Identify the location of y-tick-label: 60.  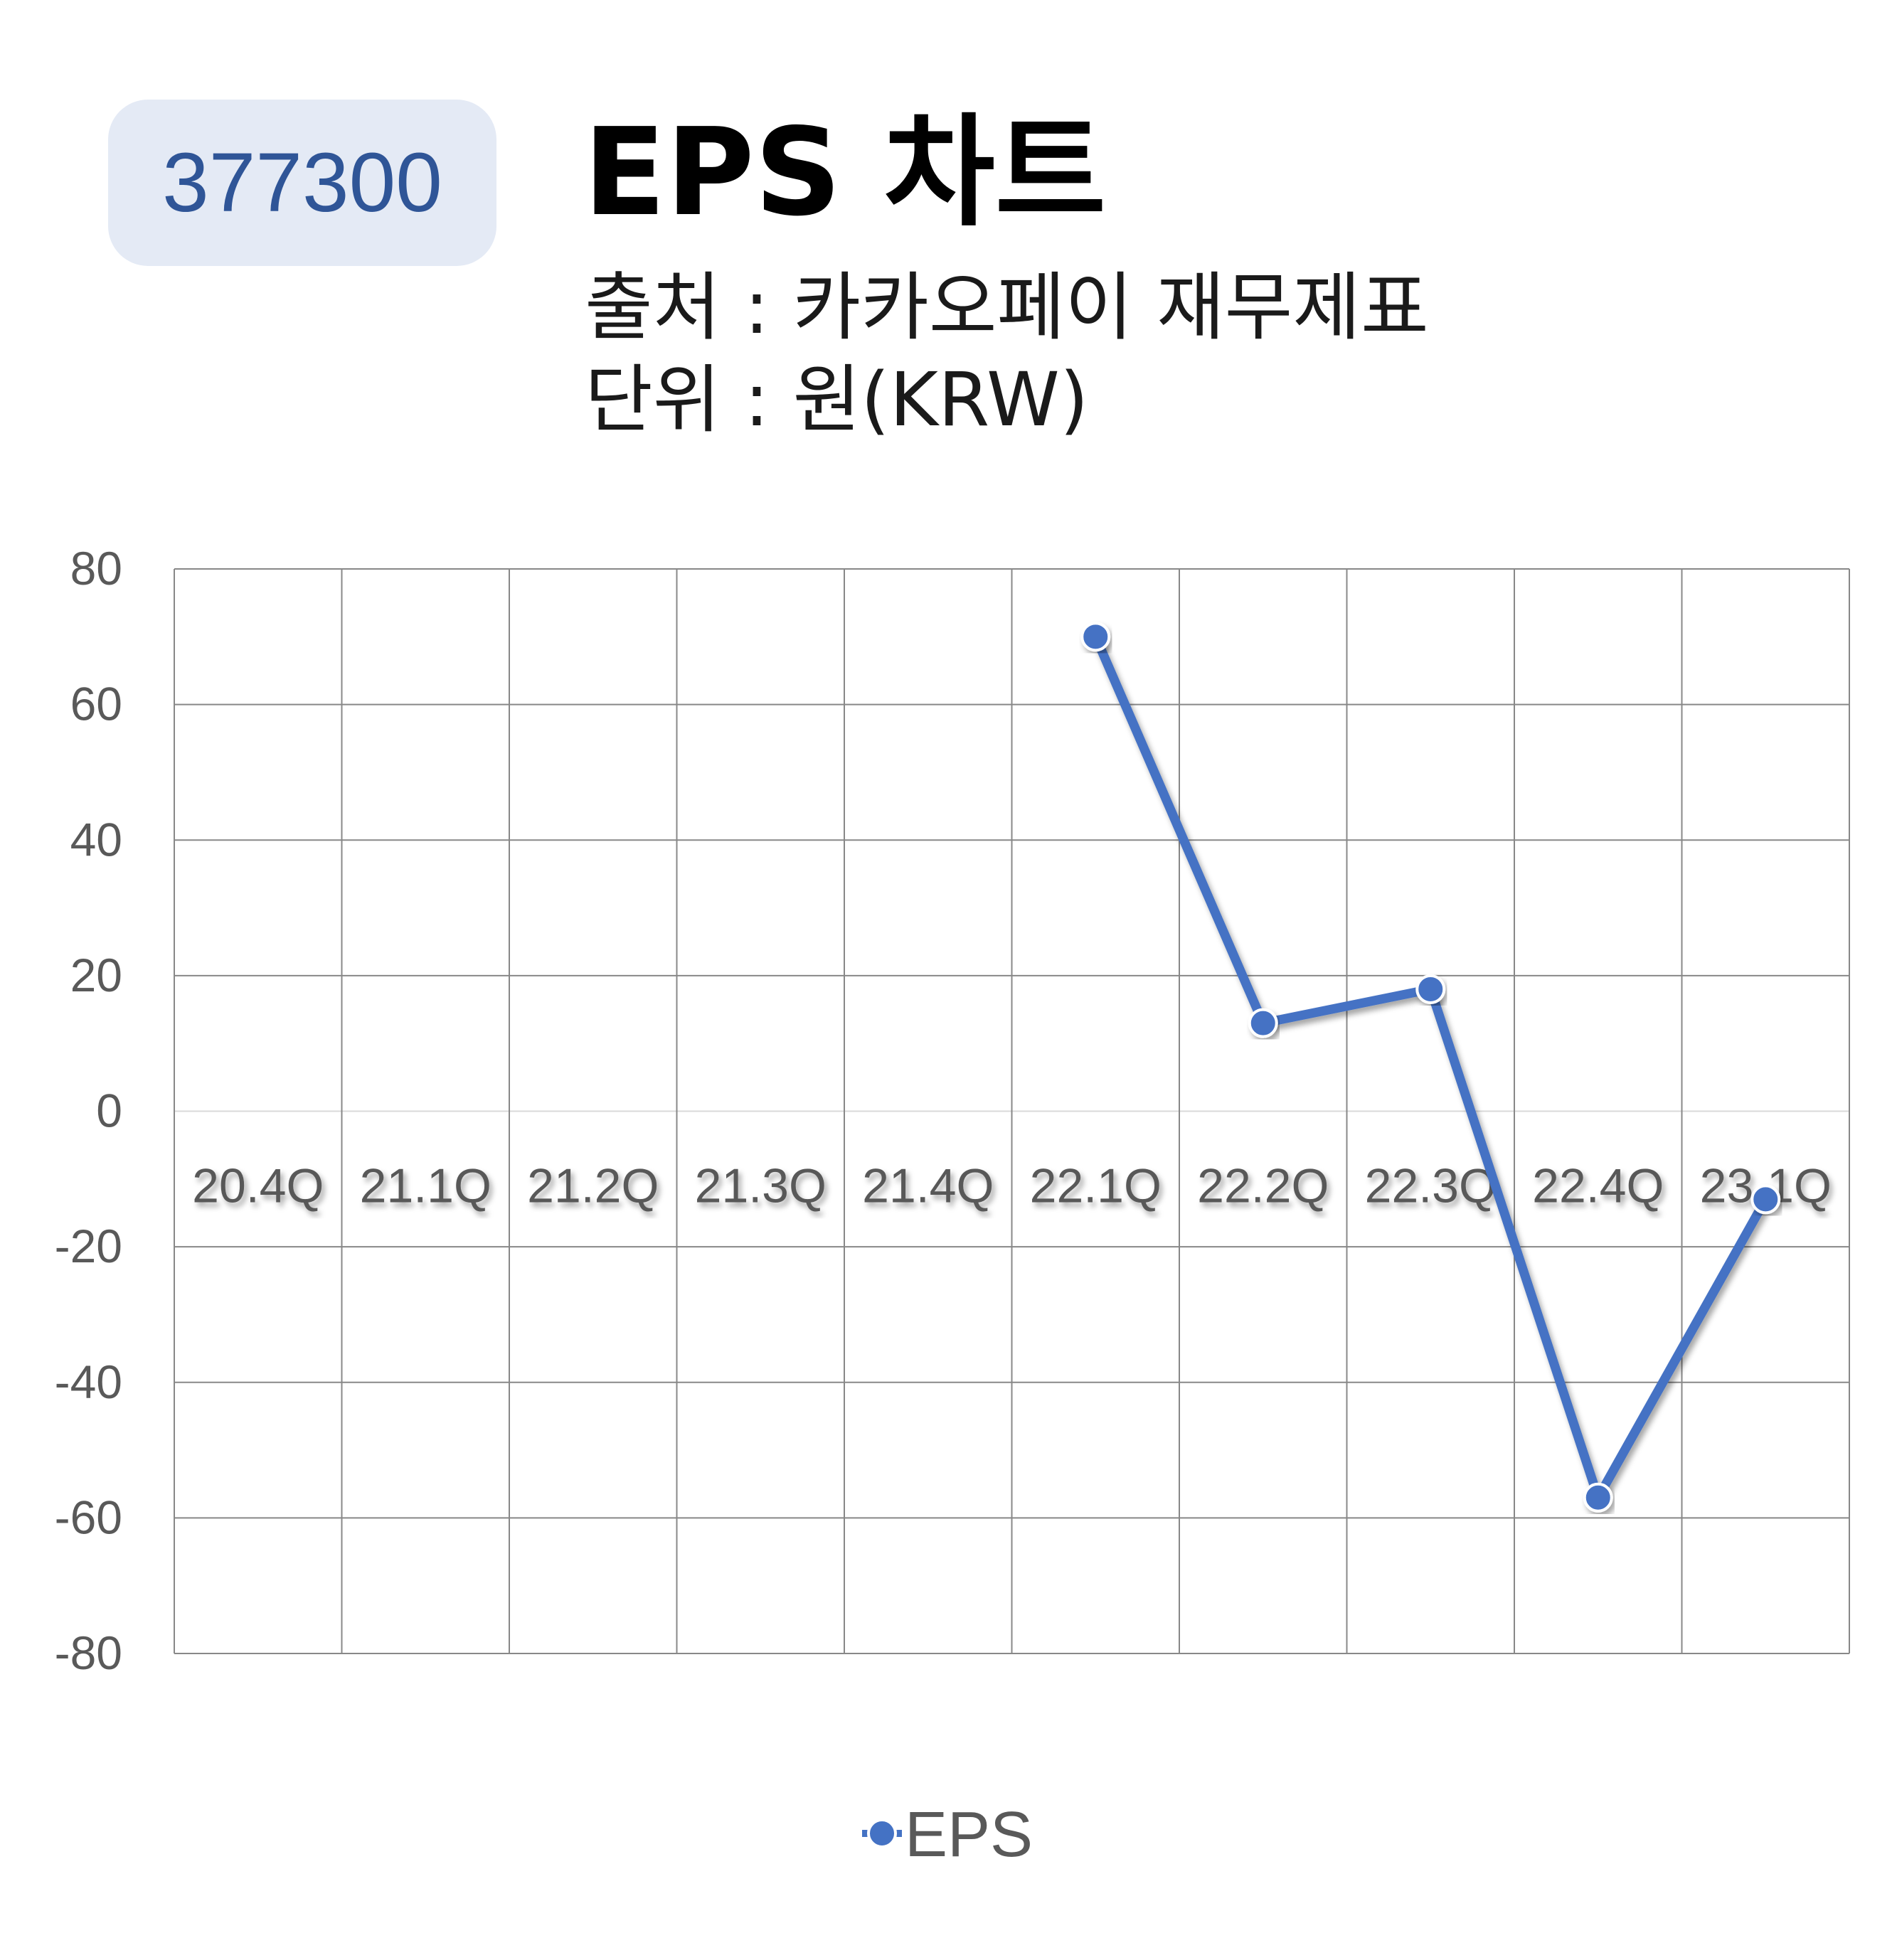
(96, 704).